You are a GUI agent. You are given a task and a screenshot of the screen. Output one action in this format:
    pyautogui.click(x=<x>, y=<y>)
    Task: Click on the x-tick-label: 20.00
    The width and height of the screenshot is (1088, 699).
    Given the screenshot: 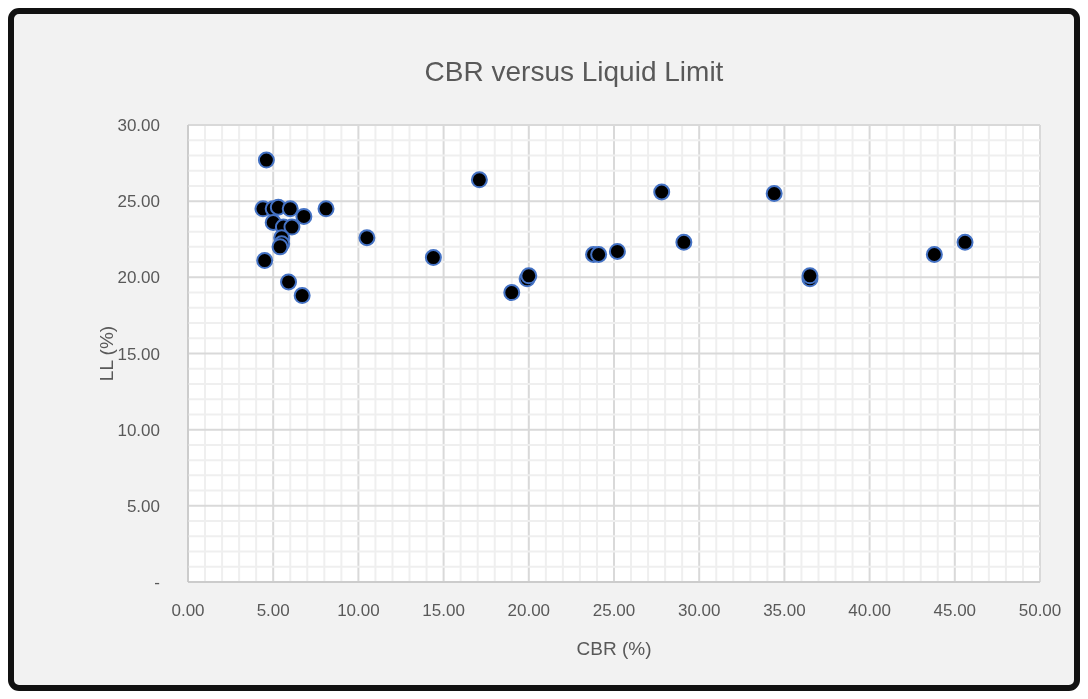 What is the action you would take?
    pyautogui.click(x=529, y=610)
    